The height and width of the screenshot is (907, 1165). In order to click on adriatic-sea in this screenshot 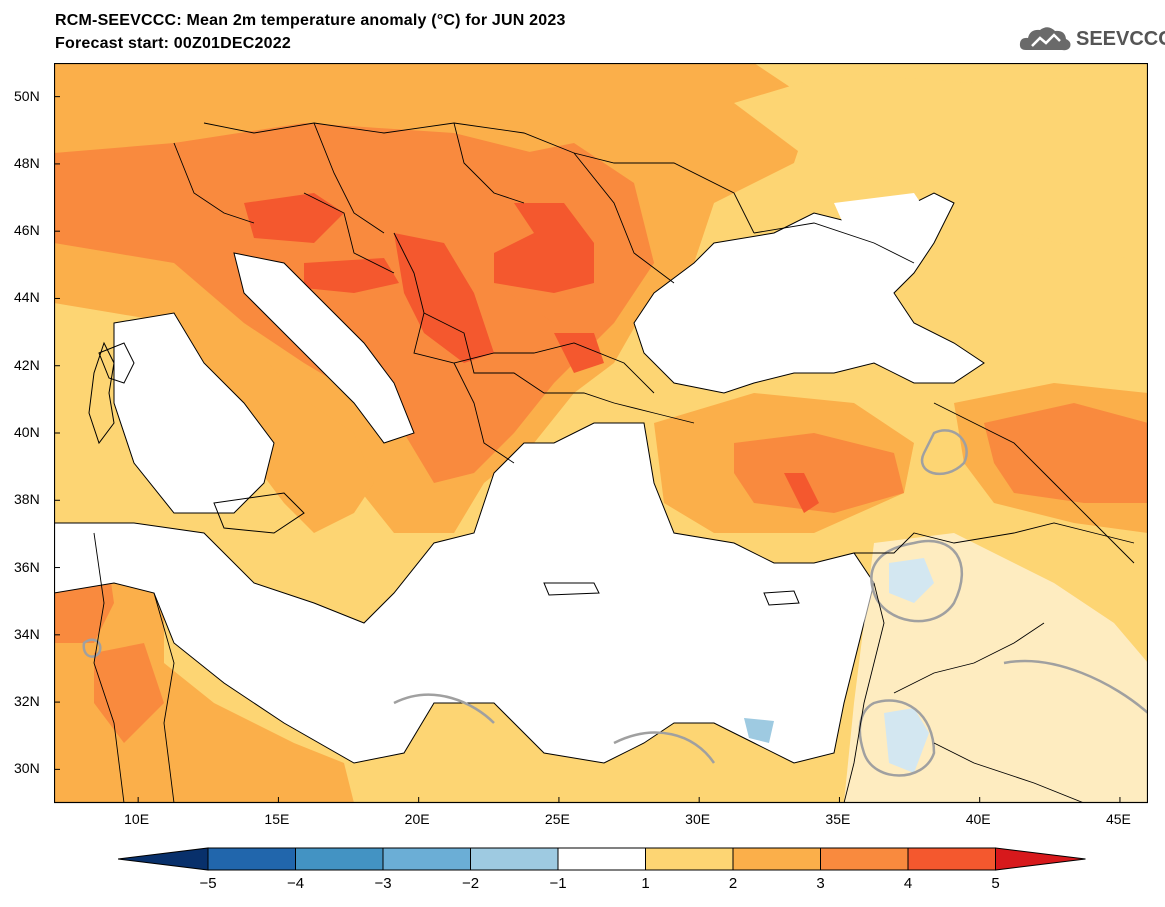, I will do `click(324, 348)`.